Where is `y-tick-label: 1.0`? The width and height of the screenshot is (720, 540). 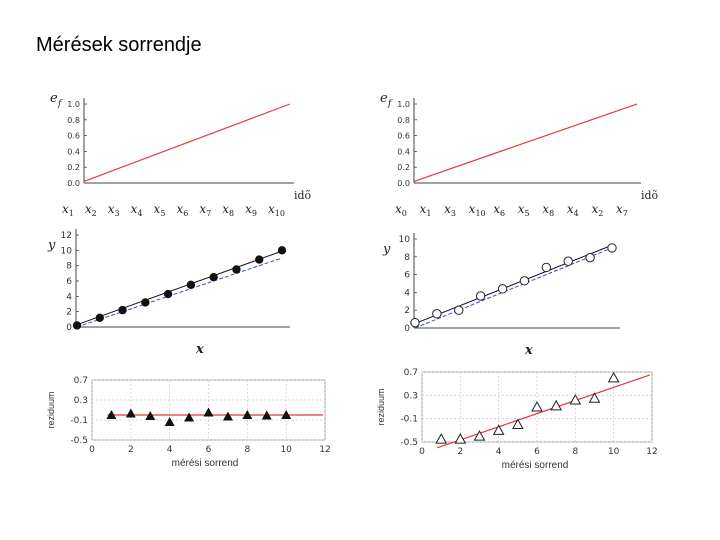
y-tick-label: 1.0 is located at coordinates (403, 104).